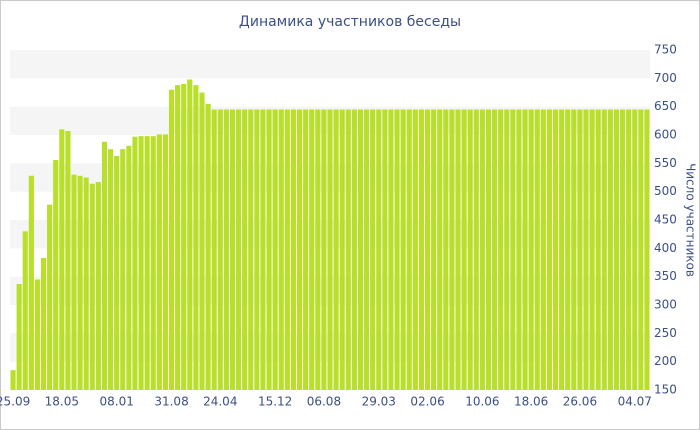  What do you see at coordinates (665, 220) in the screenshot?
I see `y-tick-label: 450` at bounding box center [665, 220].